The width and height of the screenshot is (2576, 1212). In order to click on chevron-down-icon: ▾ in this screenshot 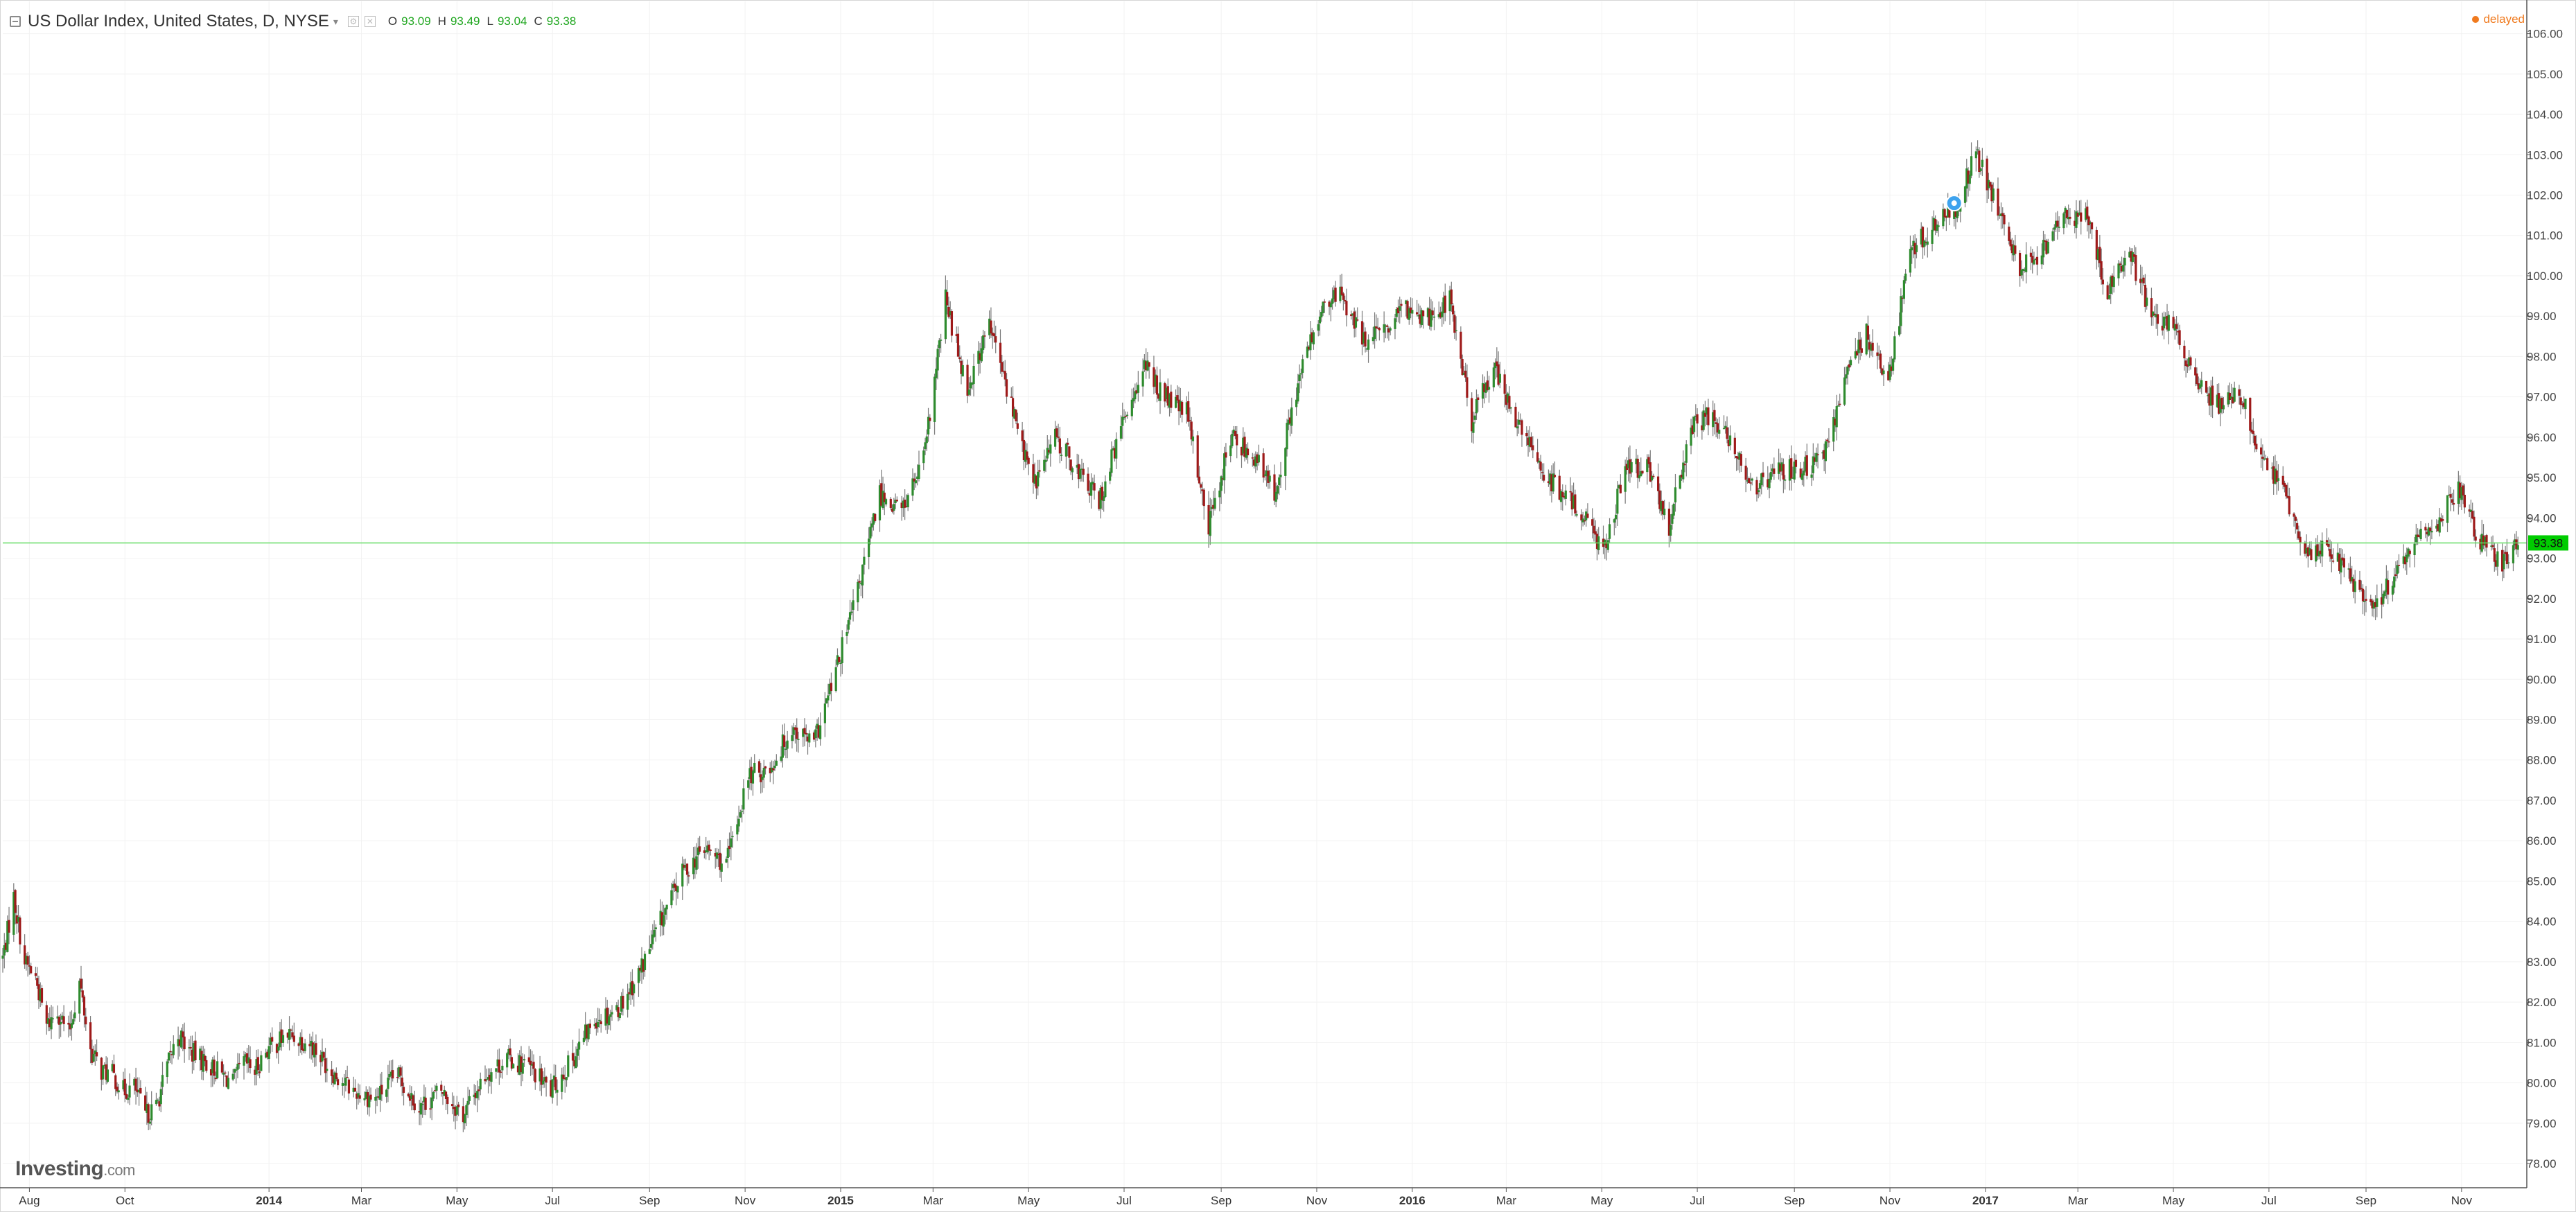, I will do `click(335, 21)`.